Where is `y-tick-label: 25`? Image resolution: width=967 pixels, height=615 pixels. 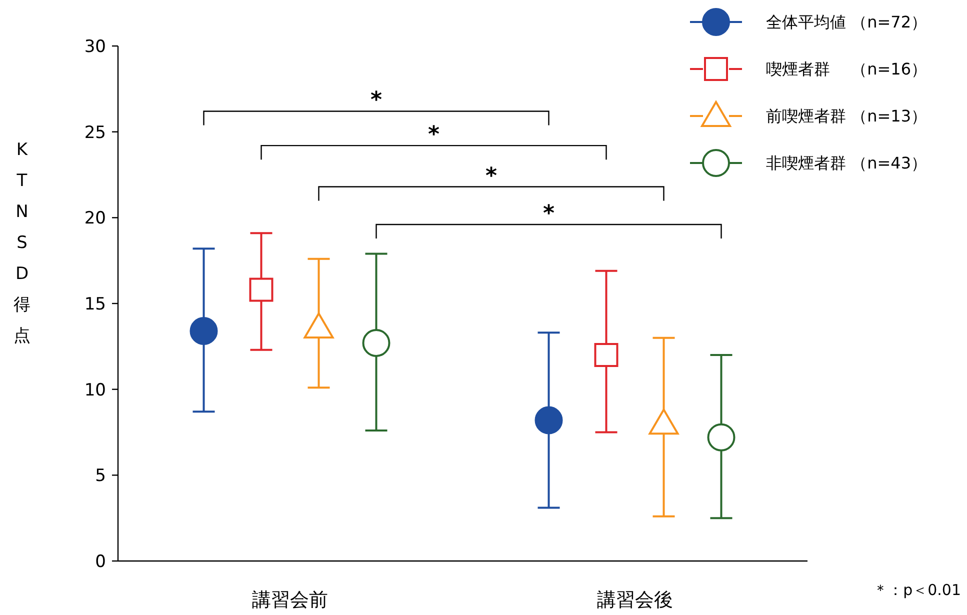
y-tick-label: 25 is located at coordinates (95, 132).